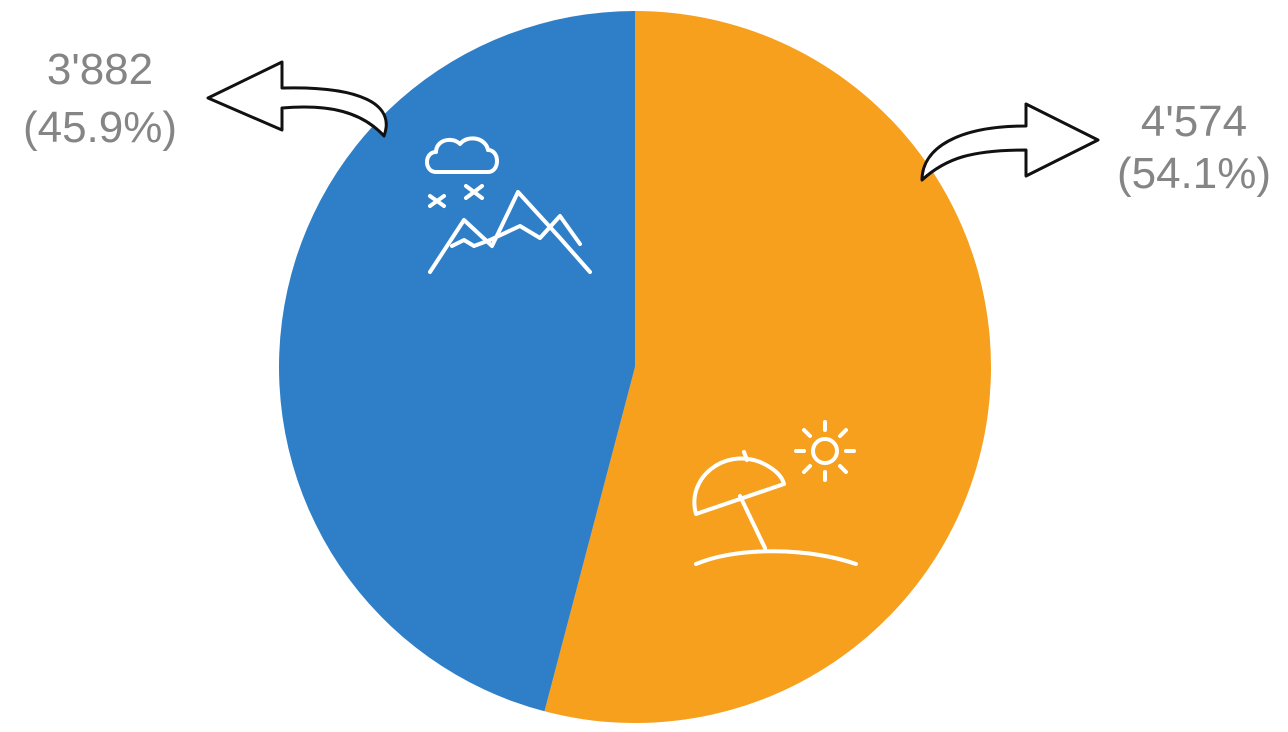  Describe the element at coordinates (1194, 173) in the screenshot. I see `data-label-summer-percent: (54.1%)` at that location.